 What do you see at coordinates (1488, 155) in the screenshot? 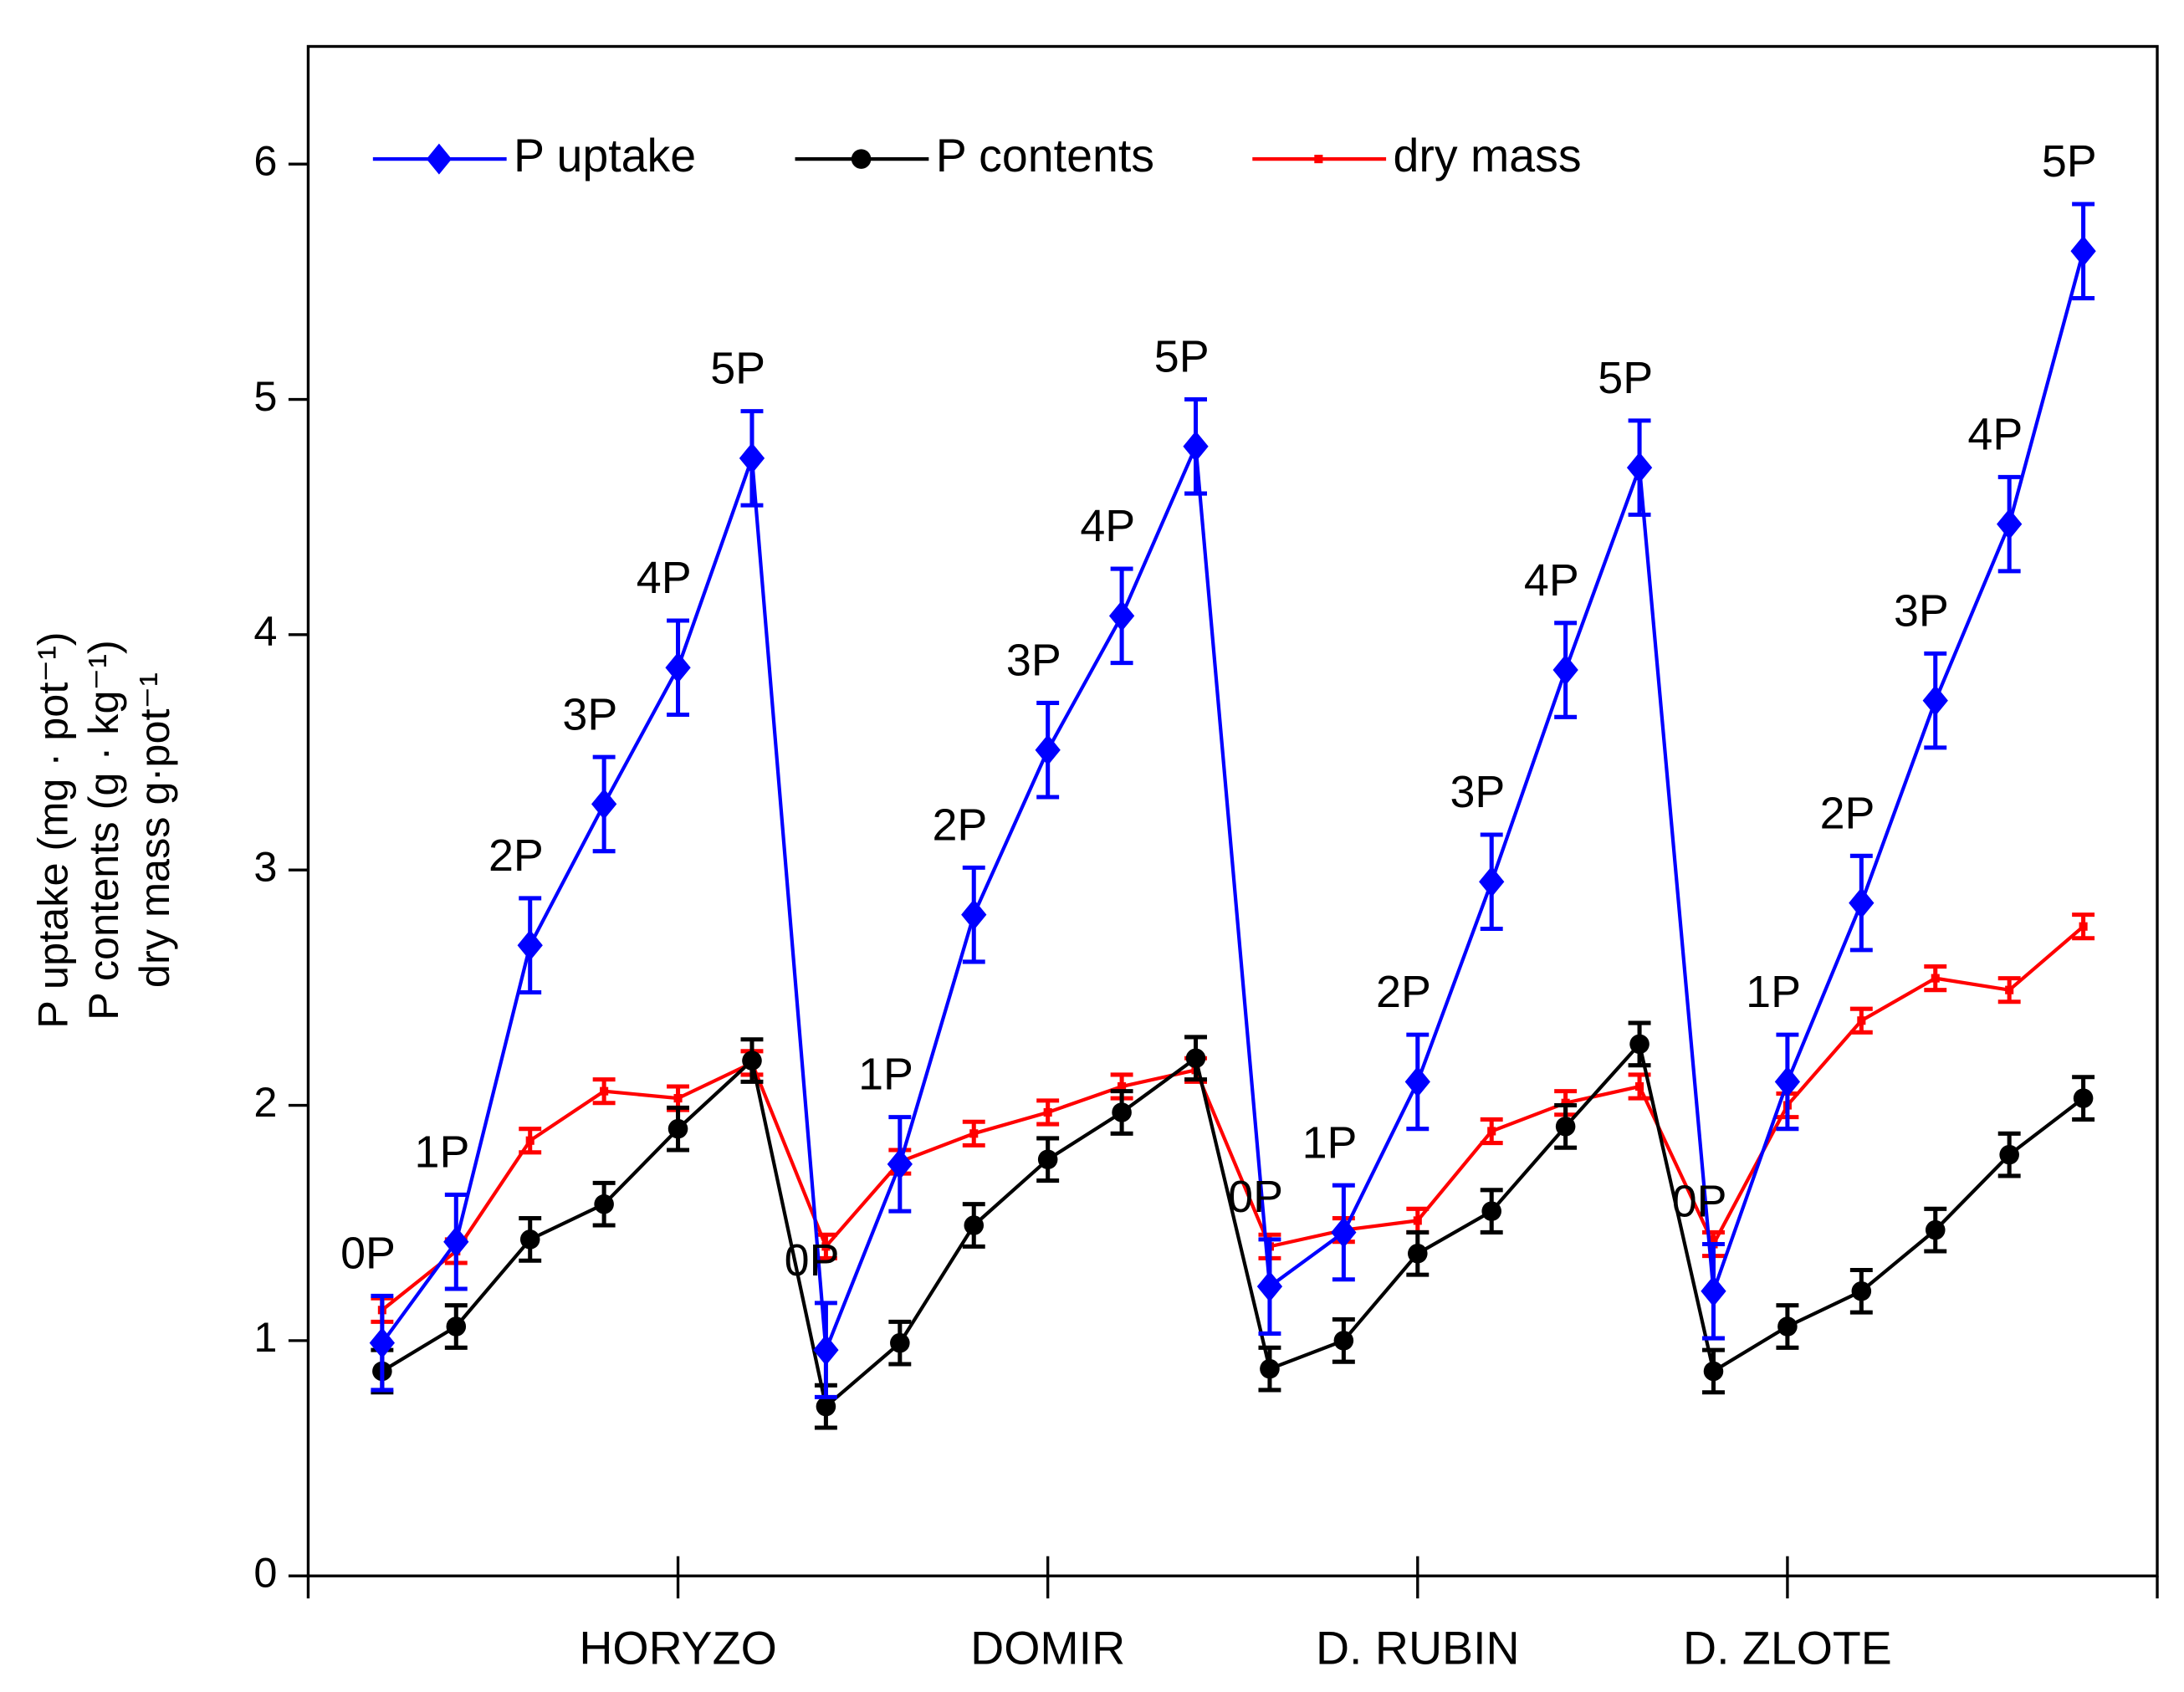
I see `legend-label: dry mass` at bounding box center [1488, 155].